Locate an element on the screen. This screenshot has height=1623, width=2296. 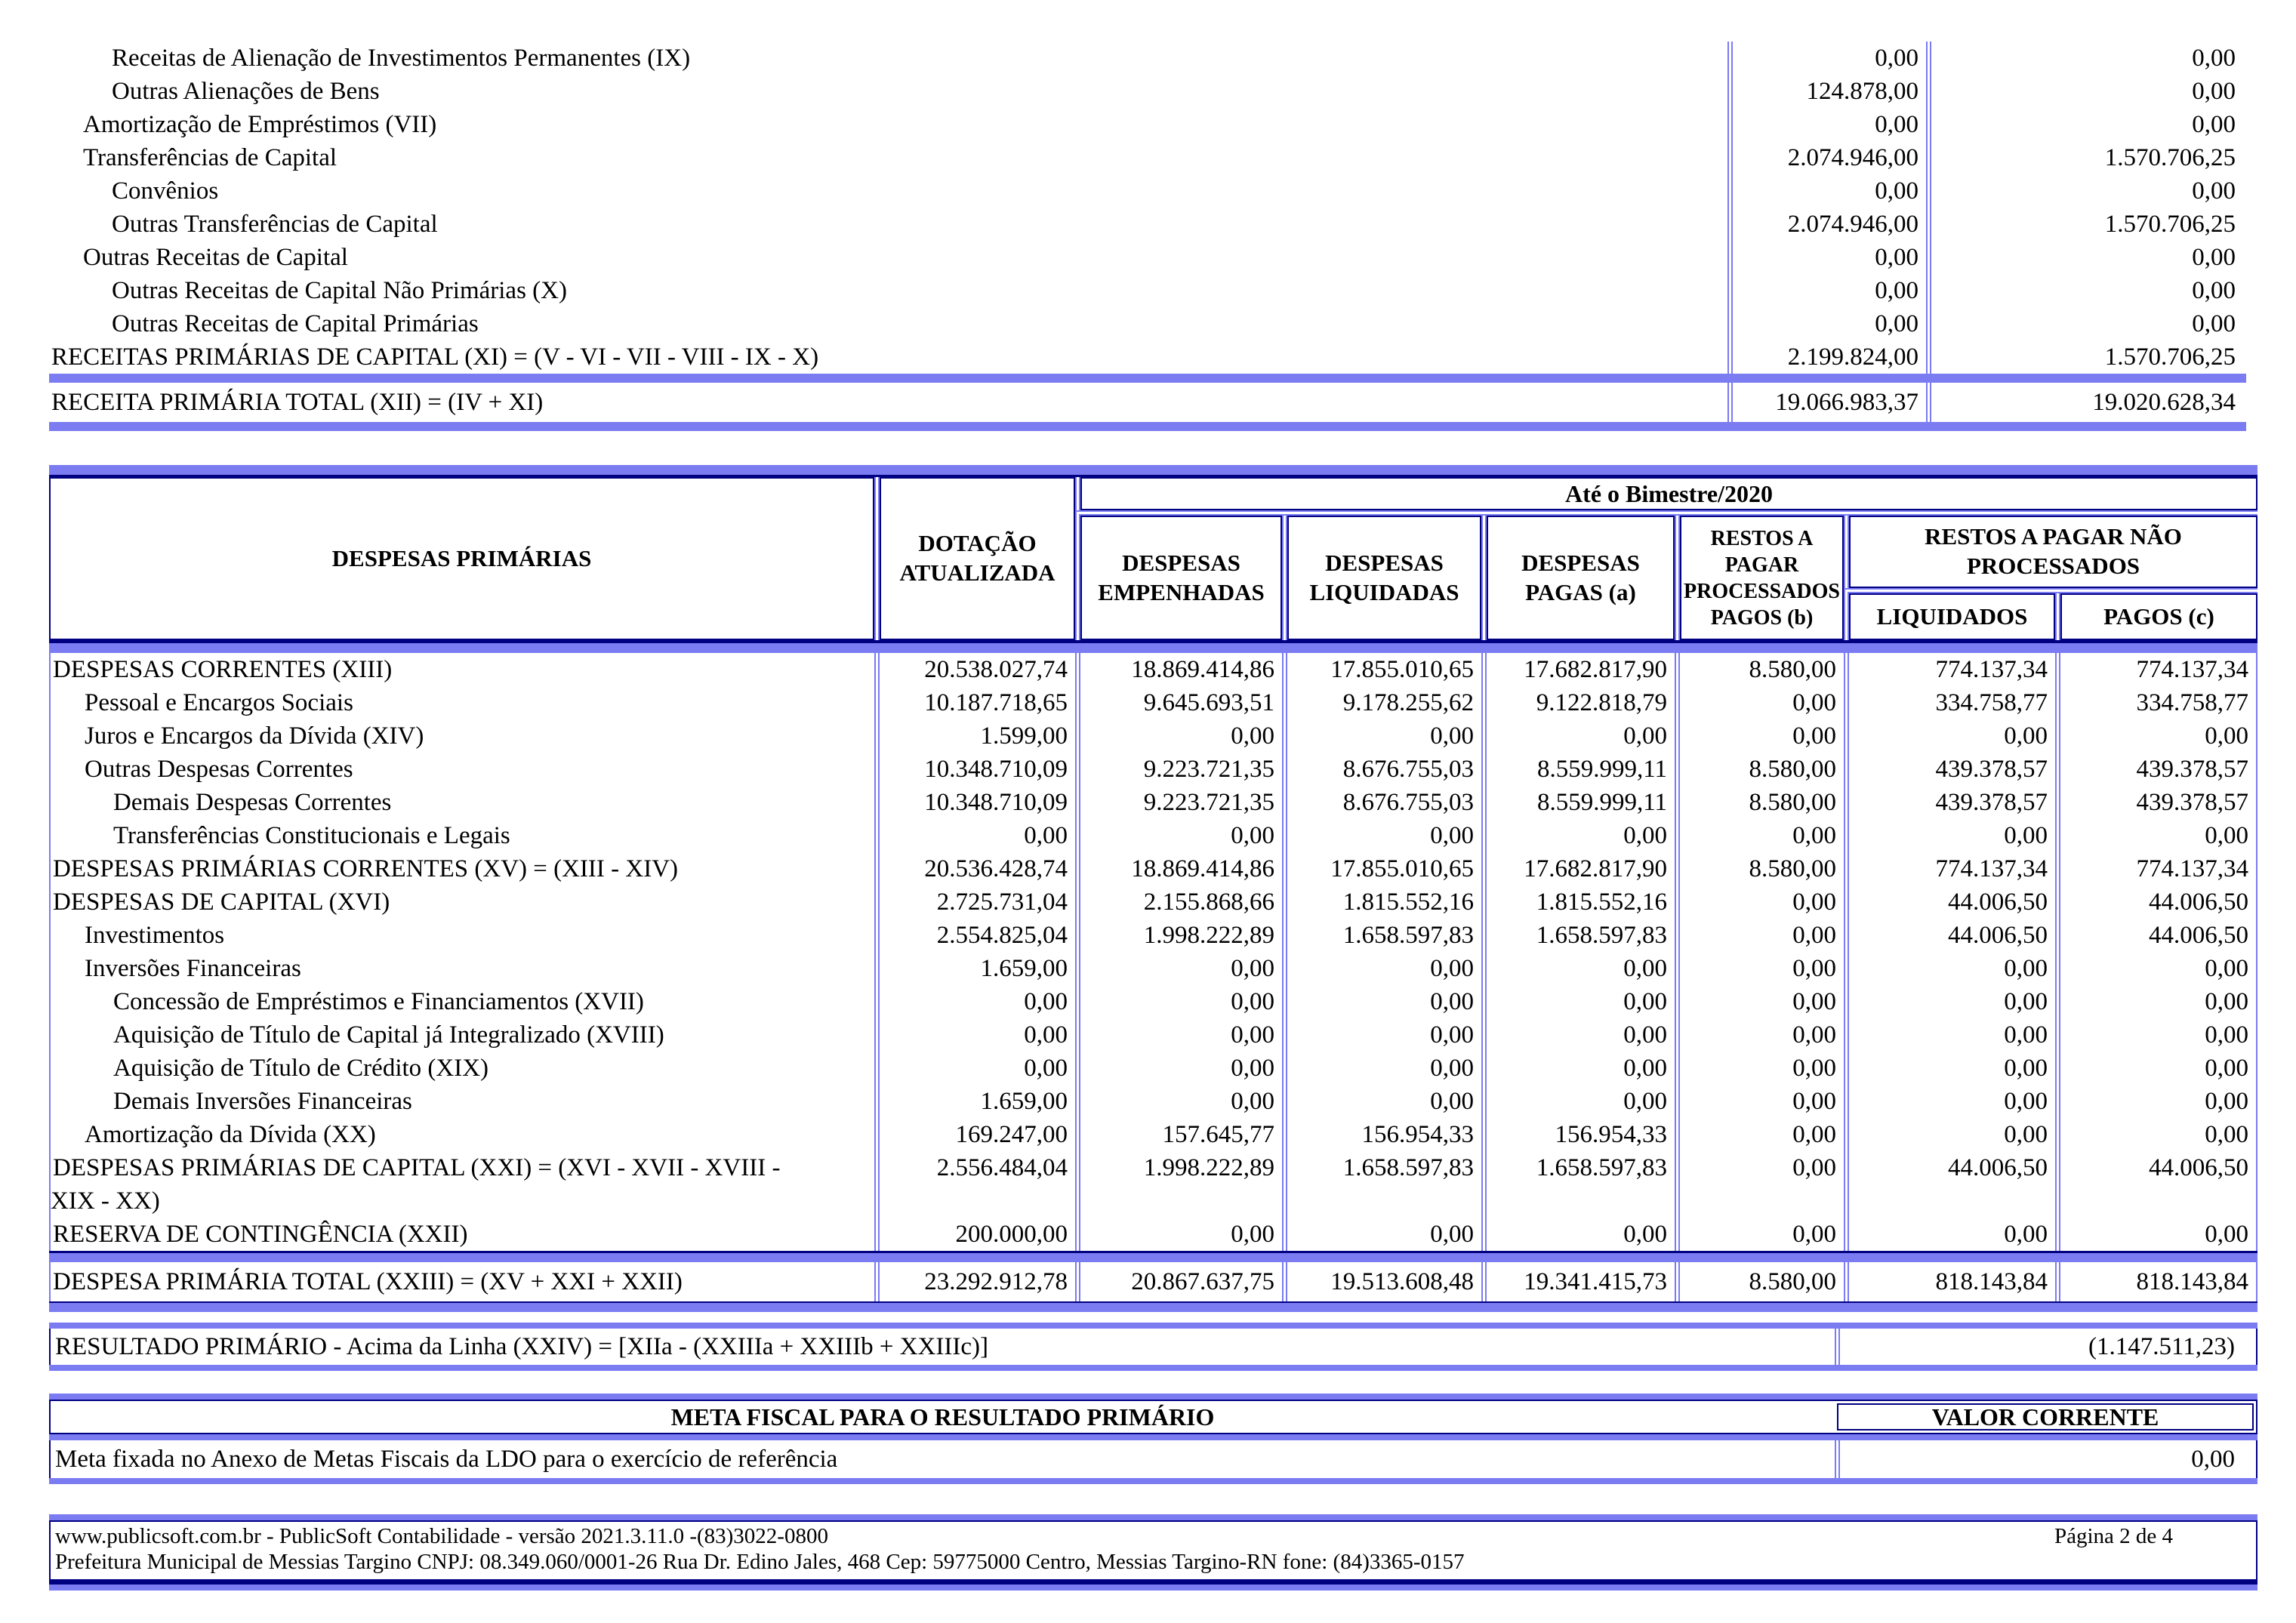
receita-row: Convênios 0,00 0,00 is located at coordinates (1147, 191).